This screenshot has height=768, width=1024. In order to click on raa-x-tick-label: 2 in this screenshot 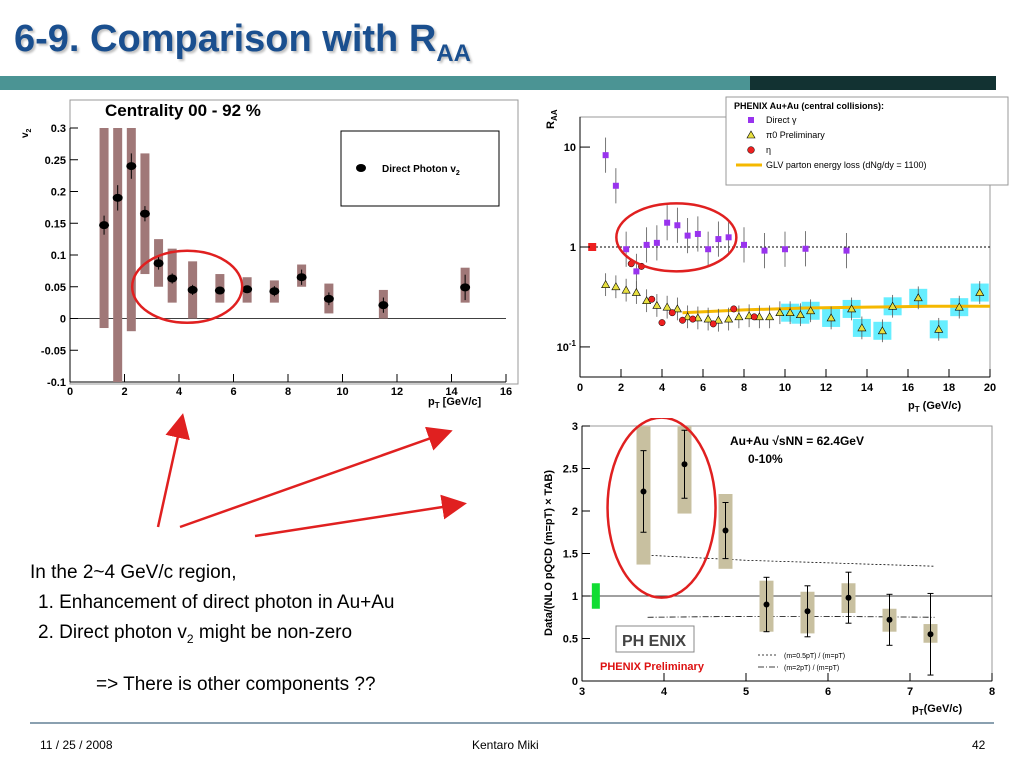, I will do `click(621, 388)`.